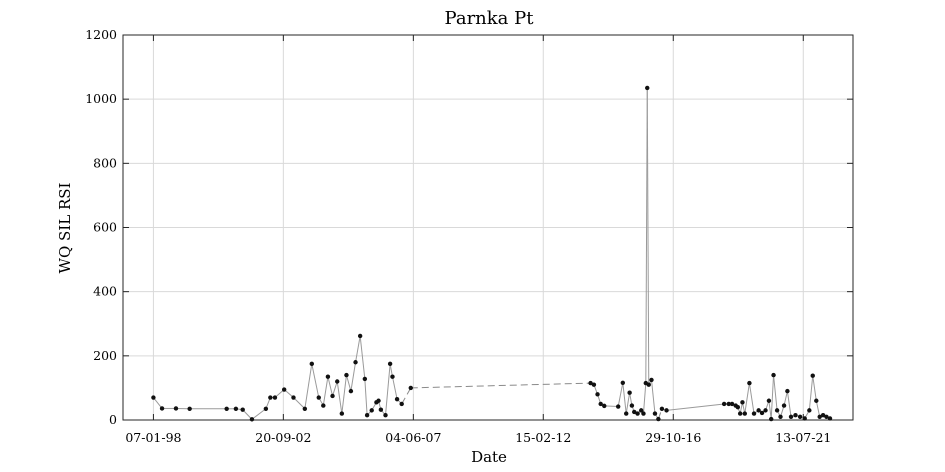 The width and height of the screenshot is (945, 472). What do you see at coordinates (101, 98) in the screenshot?
I see `y-tick-label: 1000` at bounding box center [101, 98].